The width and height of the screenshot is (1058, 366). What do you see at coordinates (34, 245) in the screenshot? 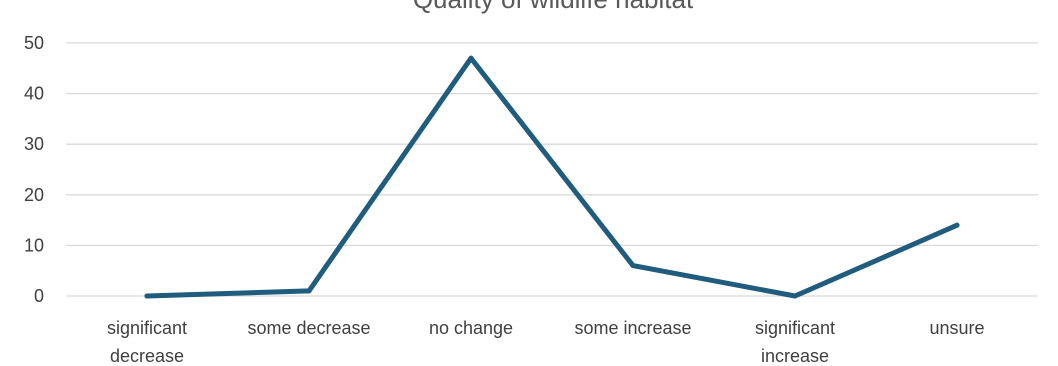
I see `y-tick-label: 10` at bounding box center [34, 245].